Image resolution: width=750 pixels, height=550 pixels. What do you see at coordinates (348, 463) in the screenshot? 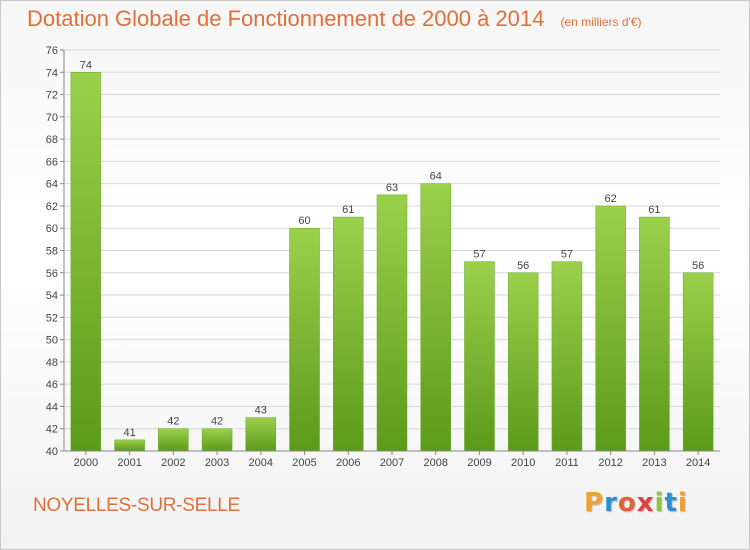
I see `x-tick-label: 2006` at bounding box center [348, 463].